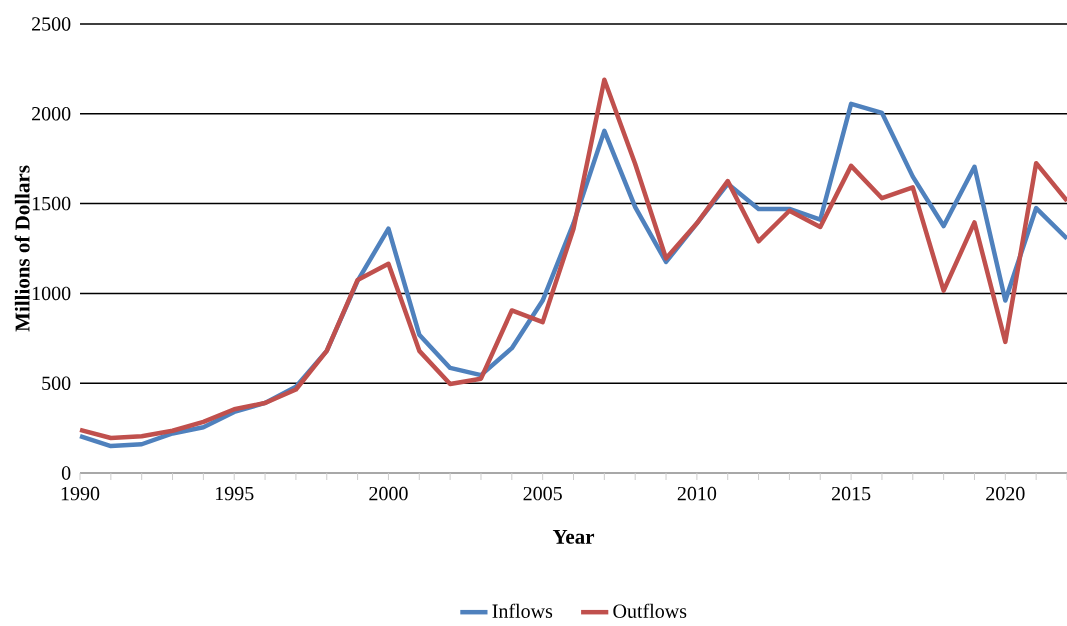 The image size is (1067, 626). Describe the element at coordinates (1005, 493) in the screenshot. I see `x-tick-label: 2020` at that location.